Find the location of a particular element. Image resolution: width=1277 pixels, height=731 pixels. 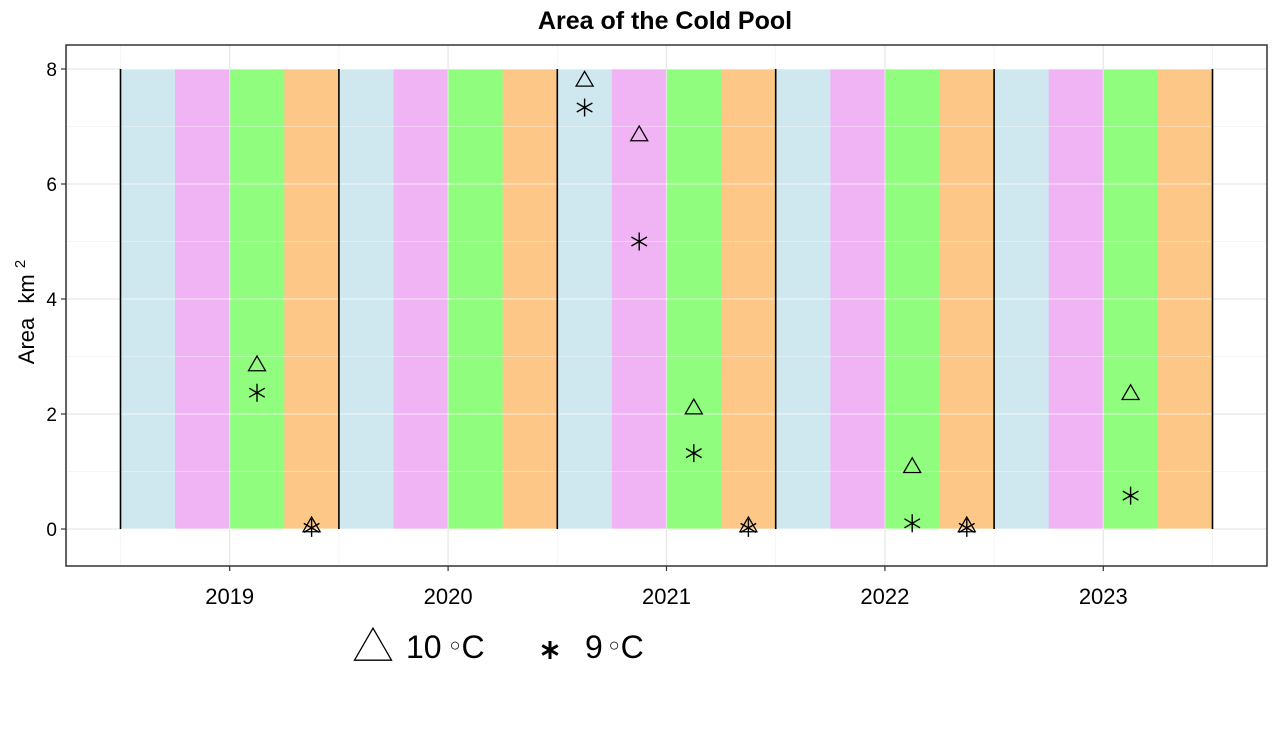

legend-item: 10 ○C is located at coordinates (419, 645).